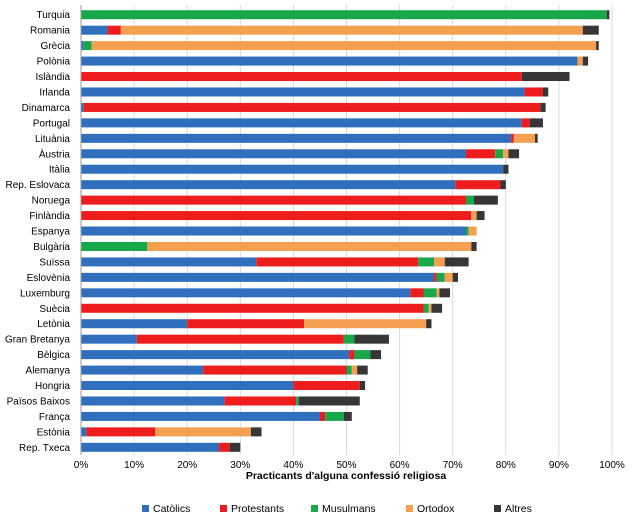 Image resolution: width=640 pixels, height=523 pixels. What do you see at coordinates (50, 31) in the screenshot?
I see `category-label: Romania` at bounding box center [50, 31].